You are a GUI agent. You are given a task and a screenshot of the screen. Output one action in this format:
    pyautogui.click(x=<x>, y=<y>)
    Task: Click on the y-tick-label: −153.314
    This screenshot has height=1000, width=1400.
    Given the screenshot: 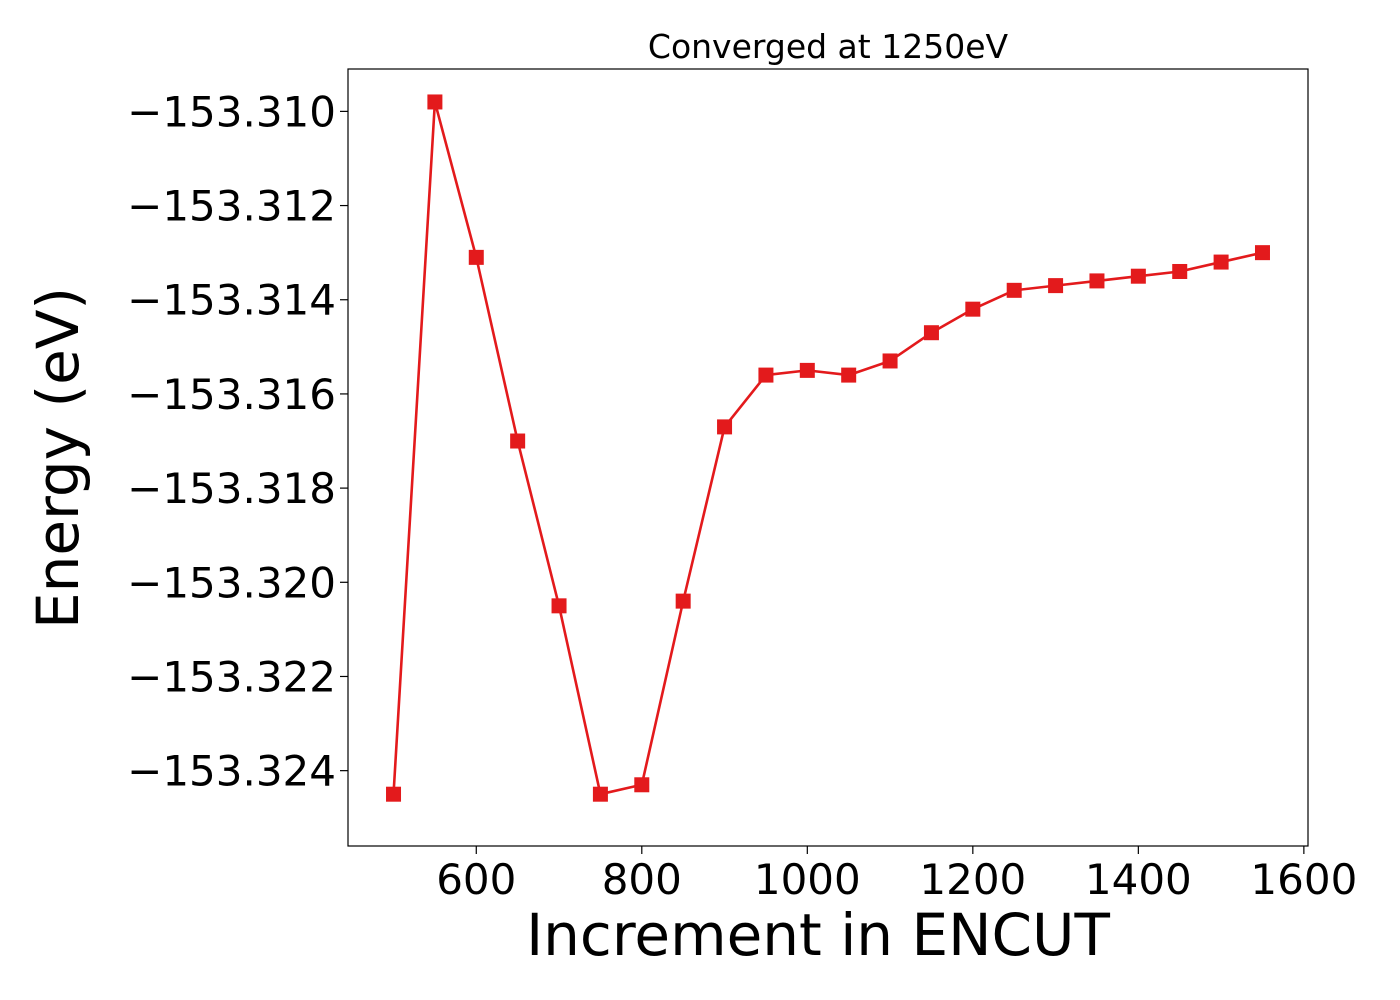 What is the action you would take?
    pyautogui.click(x=231, y=300)
    